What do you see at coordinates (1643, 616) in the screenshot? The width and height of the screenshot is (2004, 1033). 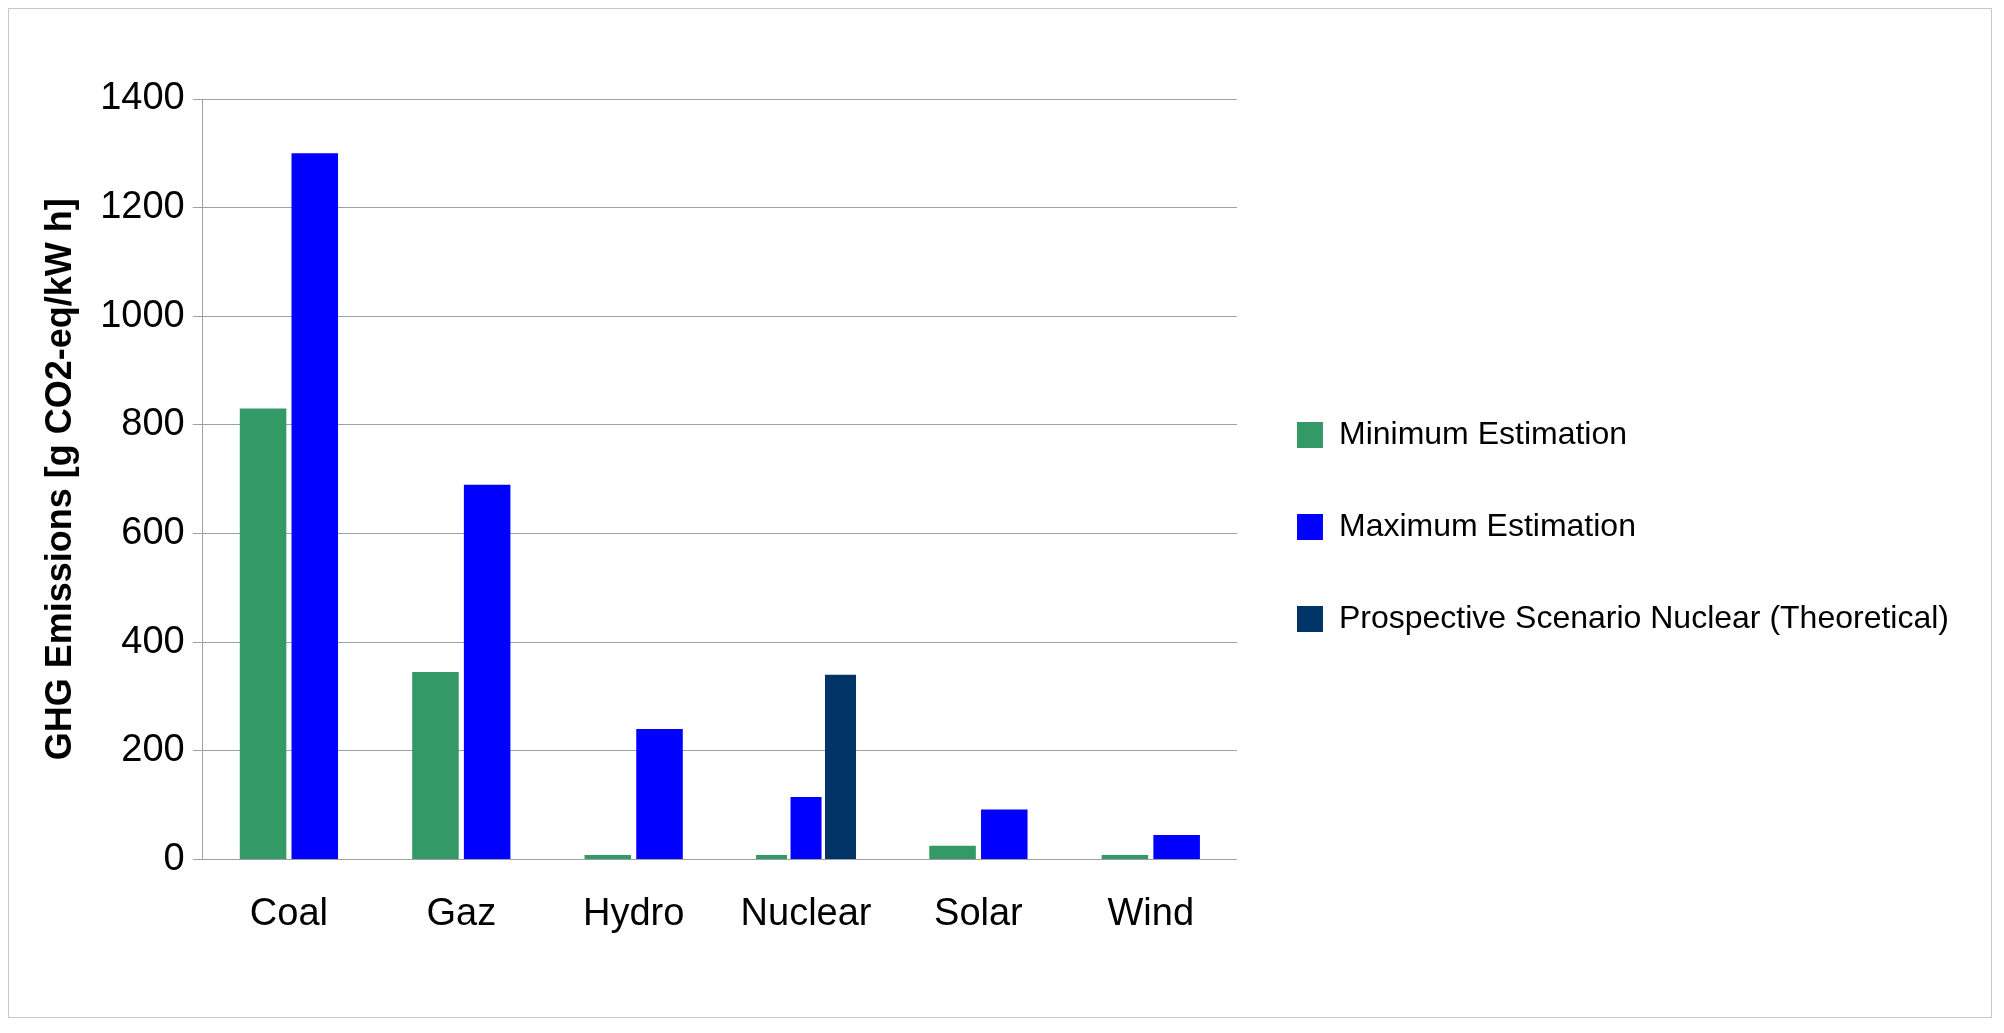 I see `legend-label: Prospective Scenario Nuclear (Theoretical)` at bounding box center [1643, 616].